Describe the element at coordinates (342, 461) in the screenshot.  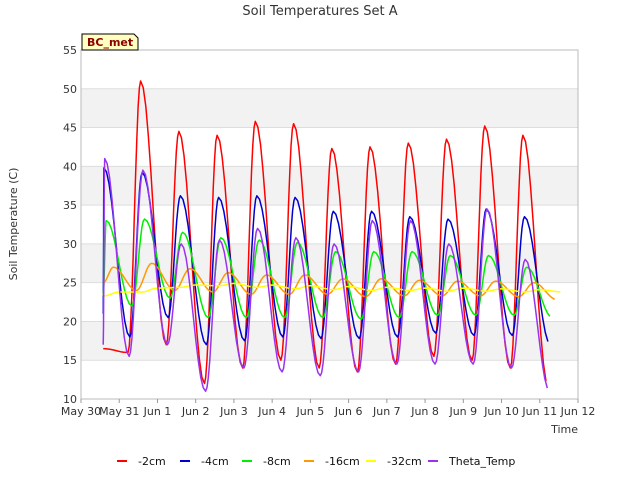
I see `legend-label: -16cm` at that location.